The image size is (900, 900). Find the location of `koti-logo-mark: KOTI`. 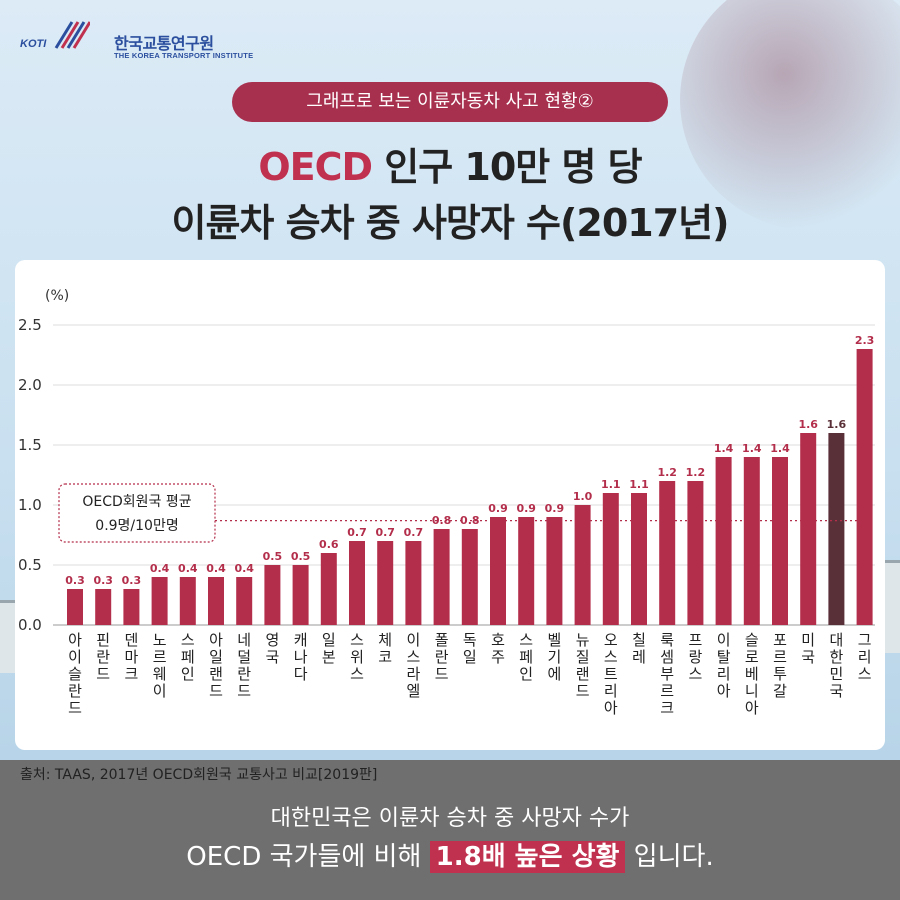

koti-logo-mark: KOTI is located at coordinates (55, 35).